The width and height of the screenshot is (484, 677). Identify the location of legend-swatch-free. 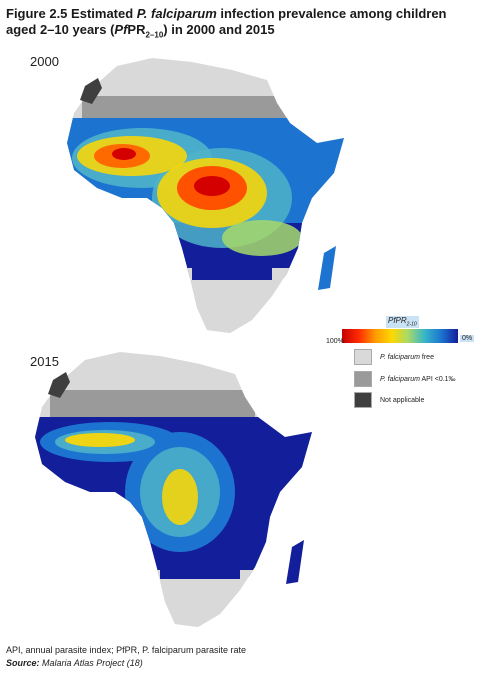
(363, 357).